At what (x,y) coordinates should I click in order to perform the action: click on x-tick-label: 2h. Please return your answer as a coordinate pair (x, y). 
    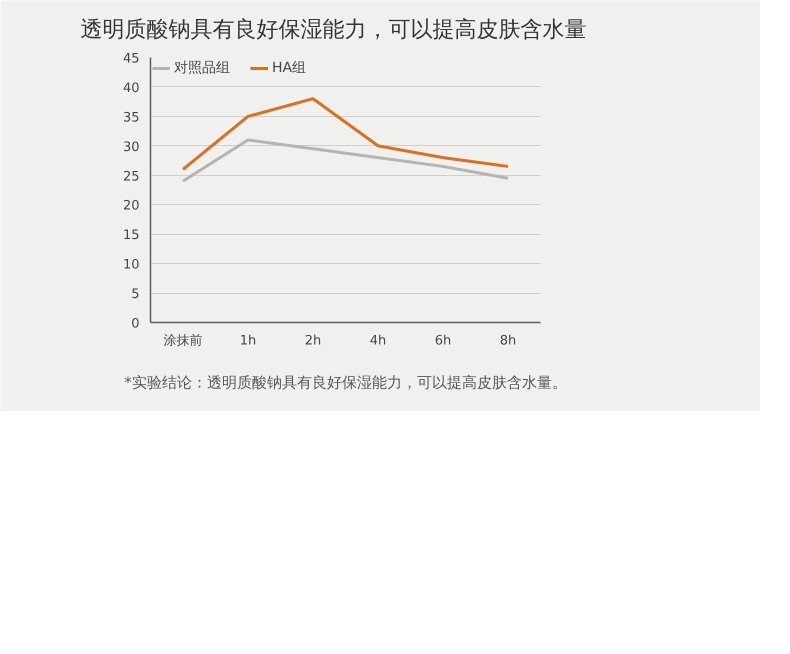
    Looking at the image, I should click on (313, 341).